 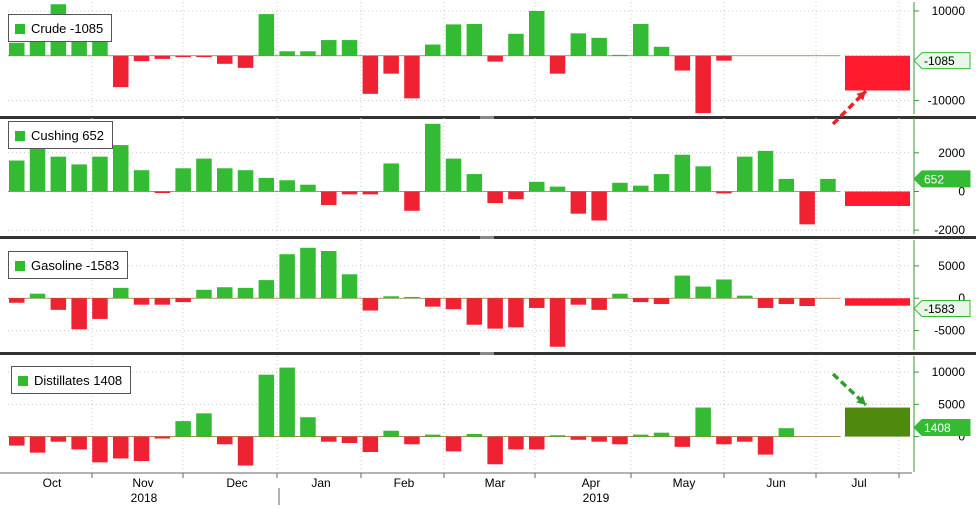 What do you see at coordinates (961, 437) in the screenshot?
I see `tick-label-distillates: 0` at bounding box center [961, 437].